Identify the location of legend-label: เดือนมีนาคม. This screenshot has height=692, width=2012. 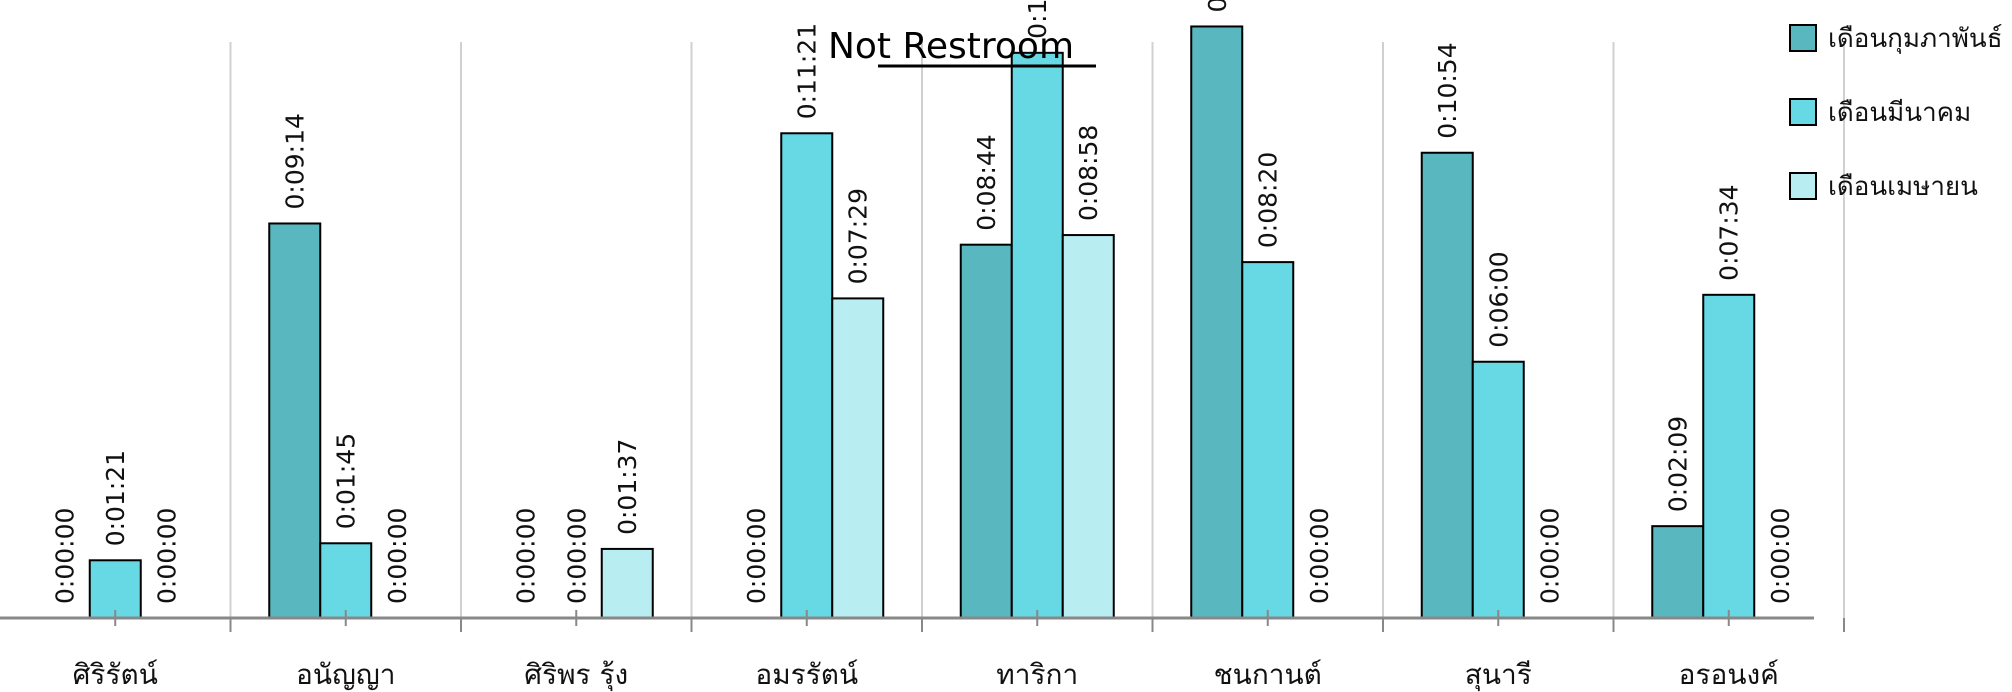
(1899, 113).